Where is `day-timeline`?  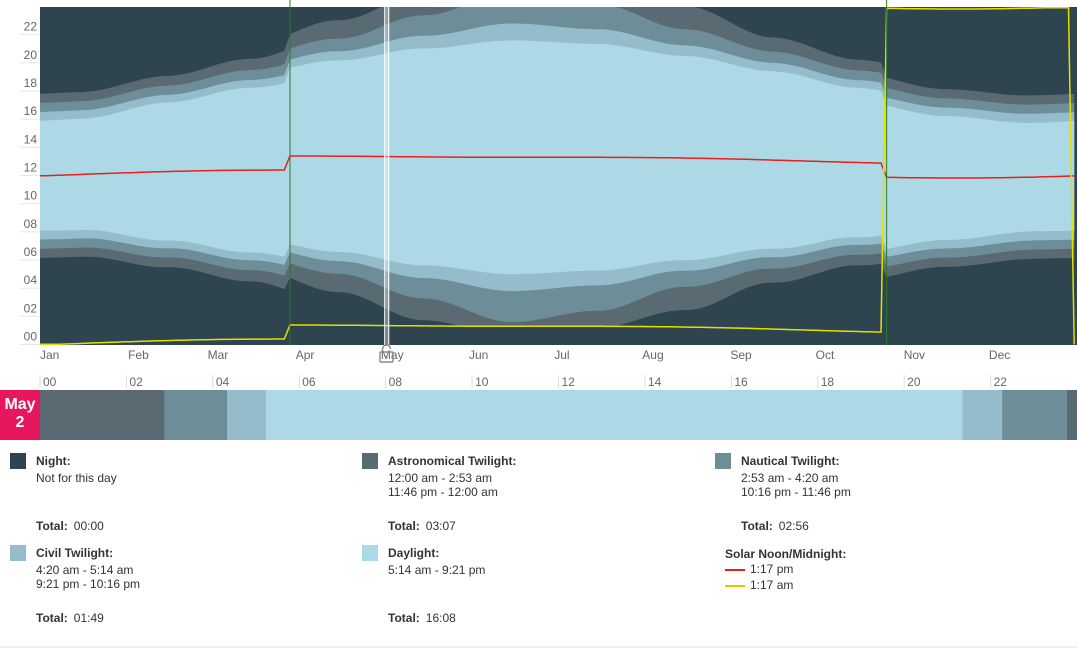
day-timeline is located at coordinates (558, 415).